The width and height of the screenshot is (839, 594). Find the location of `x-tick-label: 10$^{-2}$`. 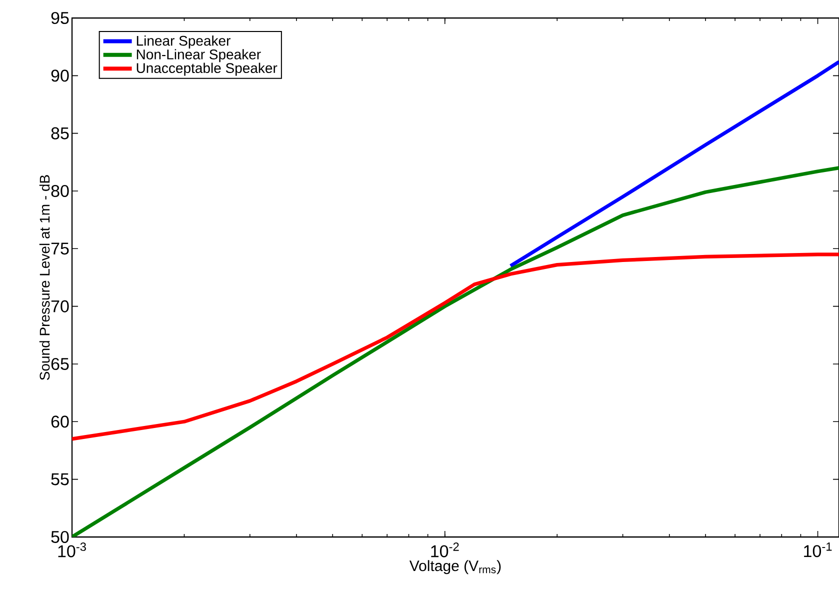

x-tick-label: 10$^{-2}$ is located at coordinates (445, 550).